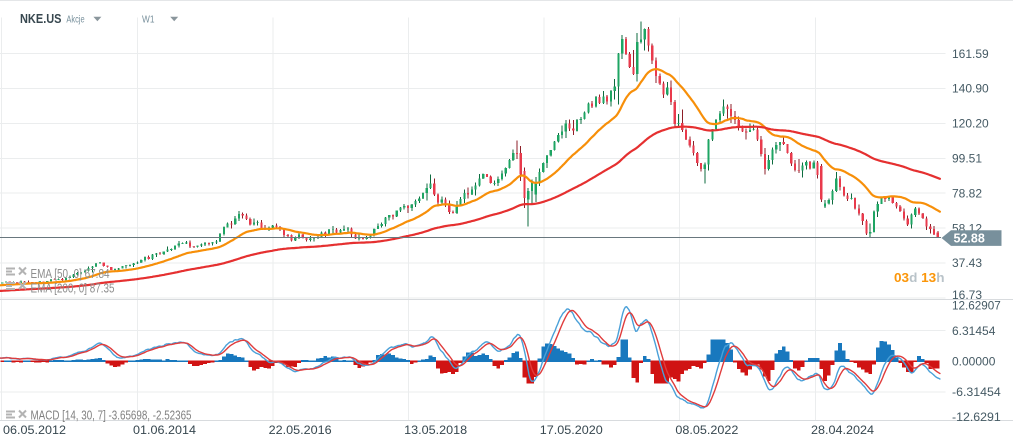 This screenshot has height=447, width=1013. What do you see at coordinates (919, 277) in the screenshot?
I see `svg-text: 03d 13h` at bounding box center [919, 277].